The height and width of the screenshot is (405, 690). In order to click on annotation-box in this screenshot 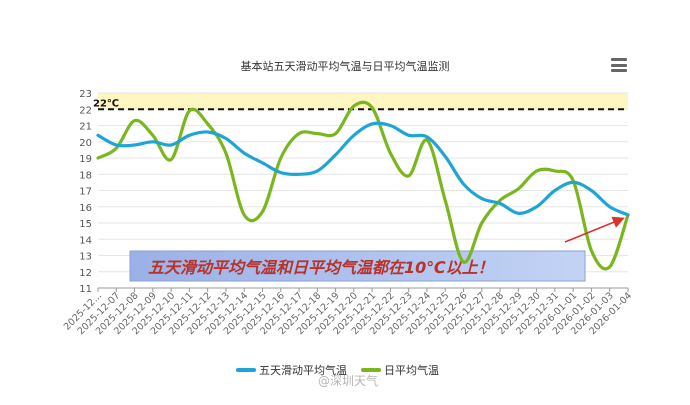, I will do `click(357, 266)`.